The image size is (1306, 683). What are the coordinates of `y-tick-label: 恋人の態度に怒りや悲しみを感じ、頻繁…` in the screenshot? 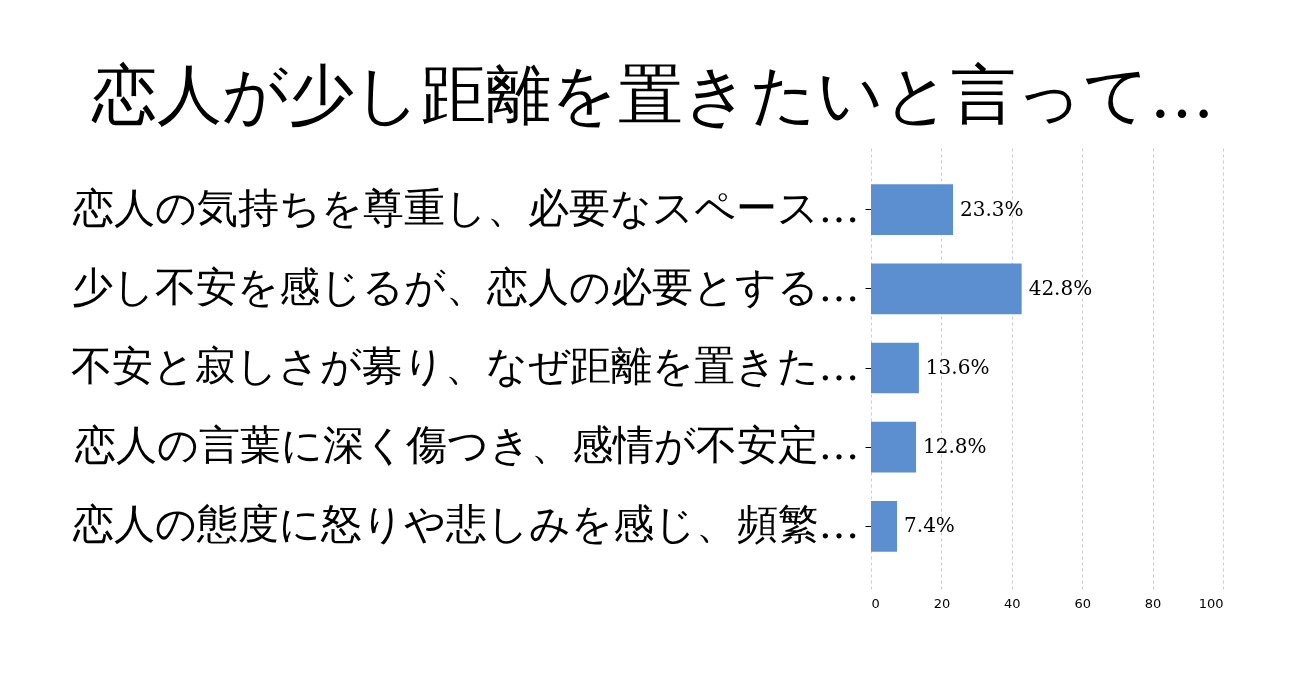 It's located at (465, 524).